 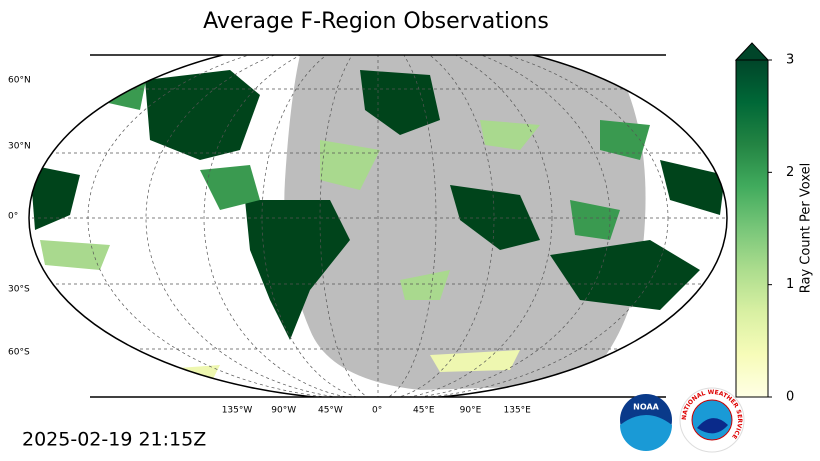 What do you see at coordinates (712, 420) in the screenshot?
I see `nws-logo: NATIONAL WEATHER SERVICE` at bounding box center [712, 420].